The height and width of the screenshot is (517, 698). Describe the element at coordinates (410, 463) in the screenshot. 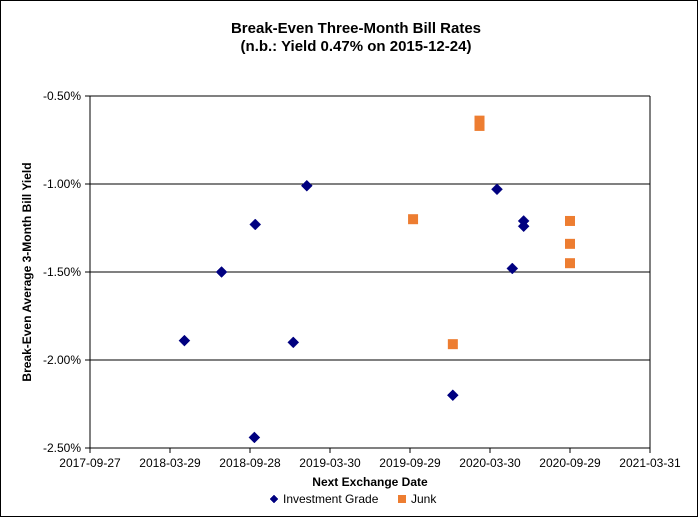

I see `x-tick-label: 2019-09-29` at that location.